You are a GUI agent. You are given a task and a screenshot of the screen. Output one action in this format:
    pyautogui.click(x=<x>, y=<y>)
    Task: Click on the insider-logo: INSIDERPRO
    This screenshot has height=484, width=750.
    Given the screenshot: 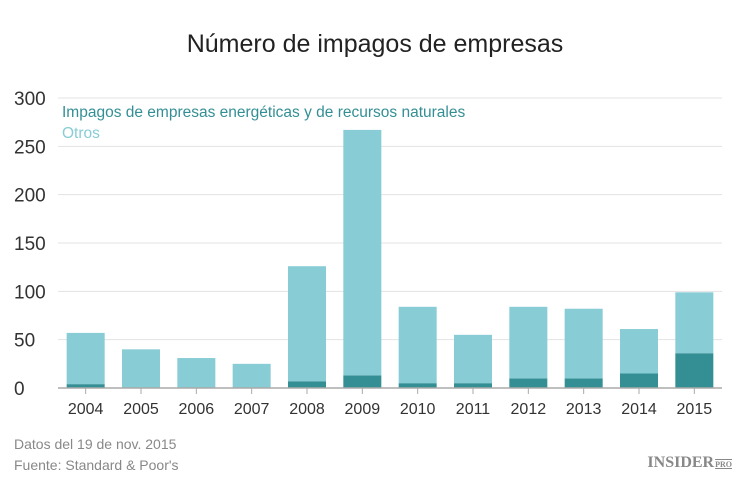 What is the action you would take?
    pyautogui.click(x=689, y=463)
    